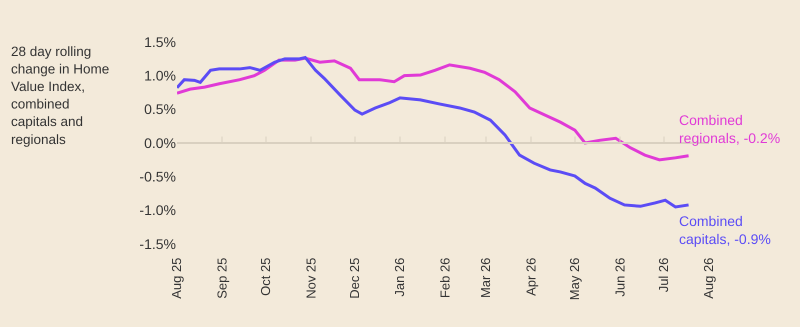  What do you see at coordinates (620, 277) in the screenshot?
I see `x-tick-label: Jun 26` at bounding box center [620, 277].